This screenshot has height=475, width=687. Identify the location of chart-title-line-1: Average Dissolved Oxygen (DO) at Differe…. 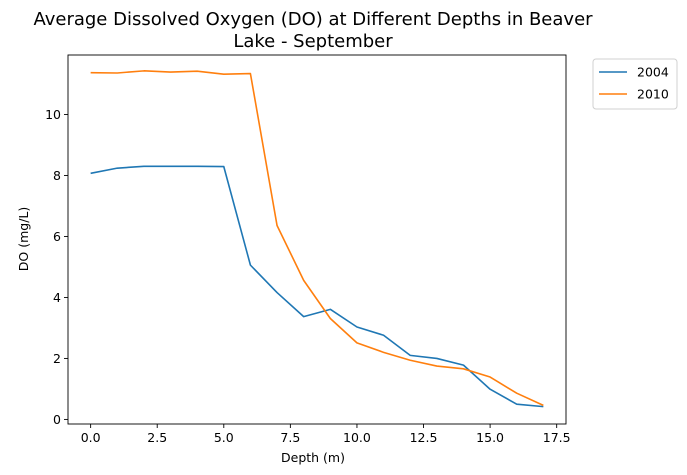
(313, 19).